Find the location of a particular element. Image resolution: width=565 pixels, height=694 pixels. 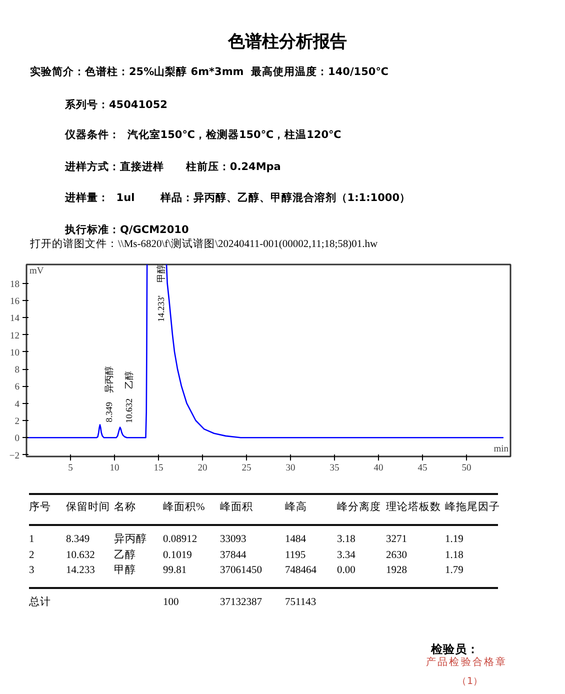

text: 2 is located at coordinates (31, 556).